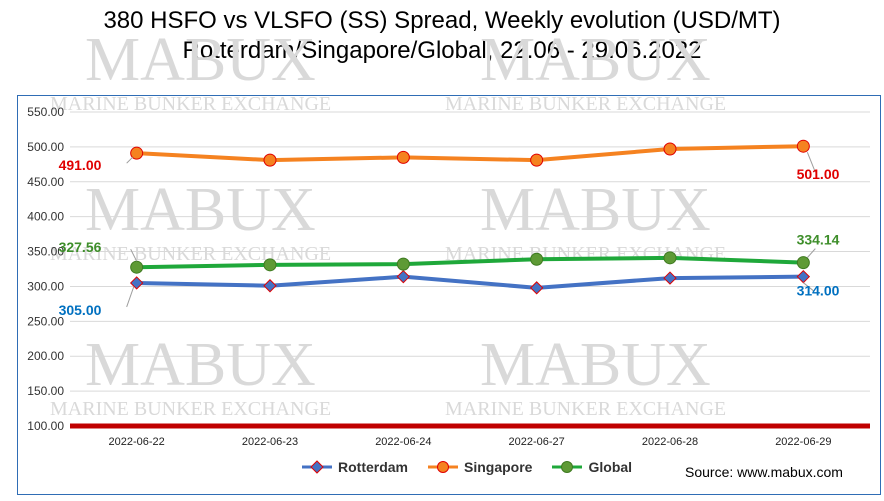  Describe the element at coordinates (595, 365) in the screenshot. I see `watermark-brand-3: MABUX` at that location.